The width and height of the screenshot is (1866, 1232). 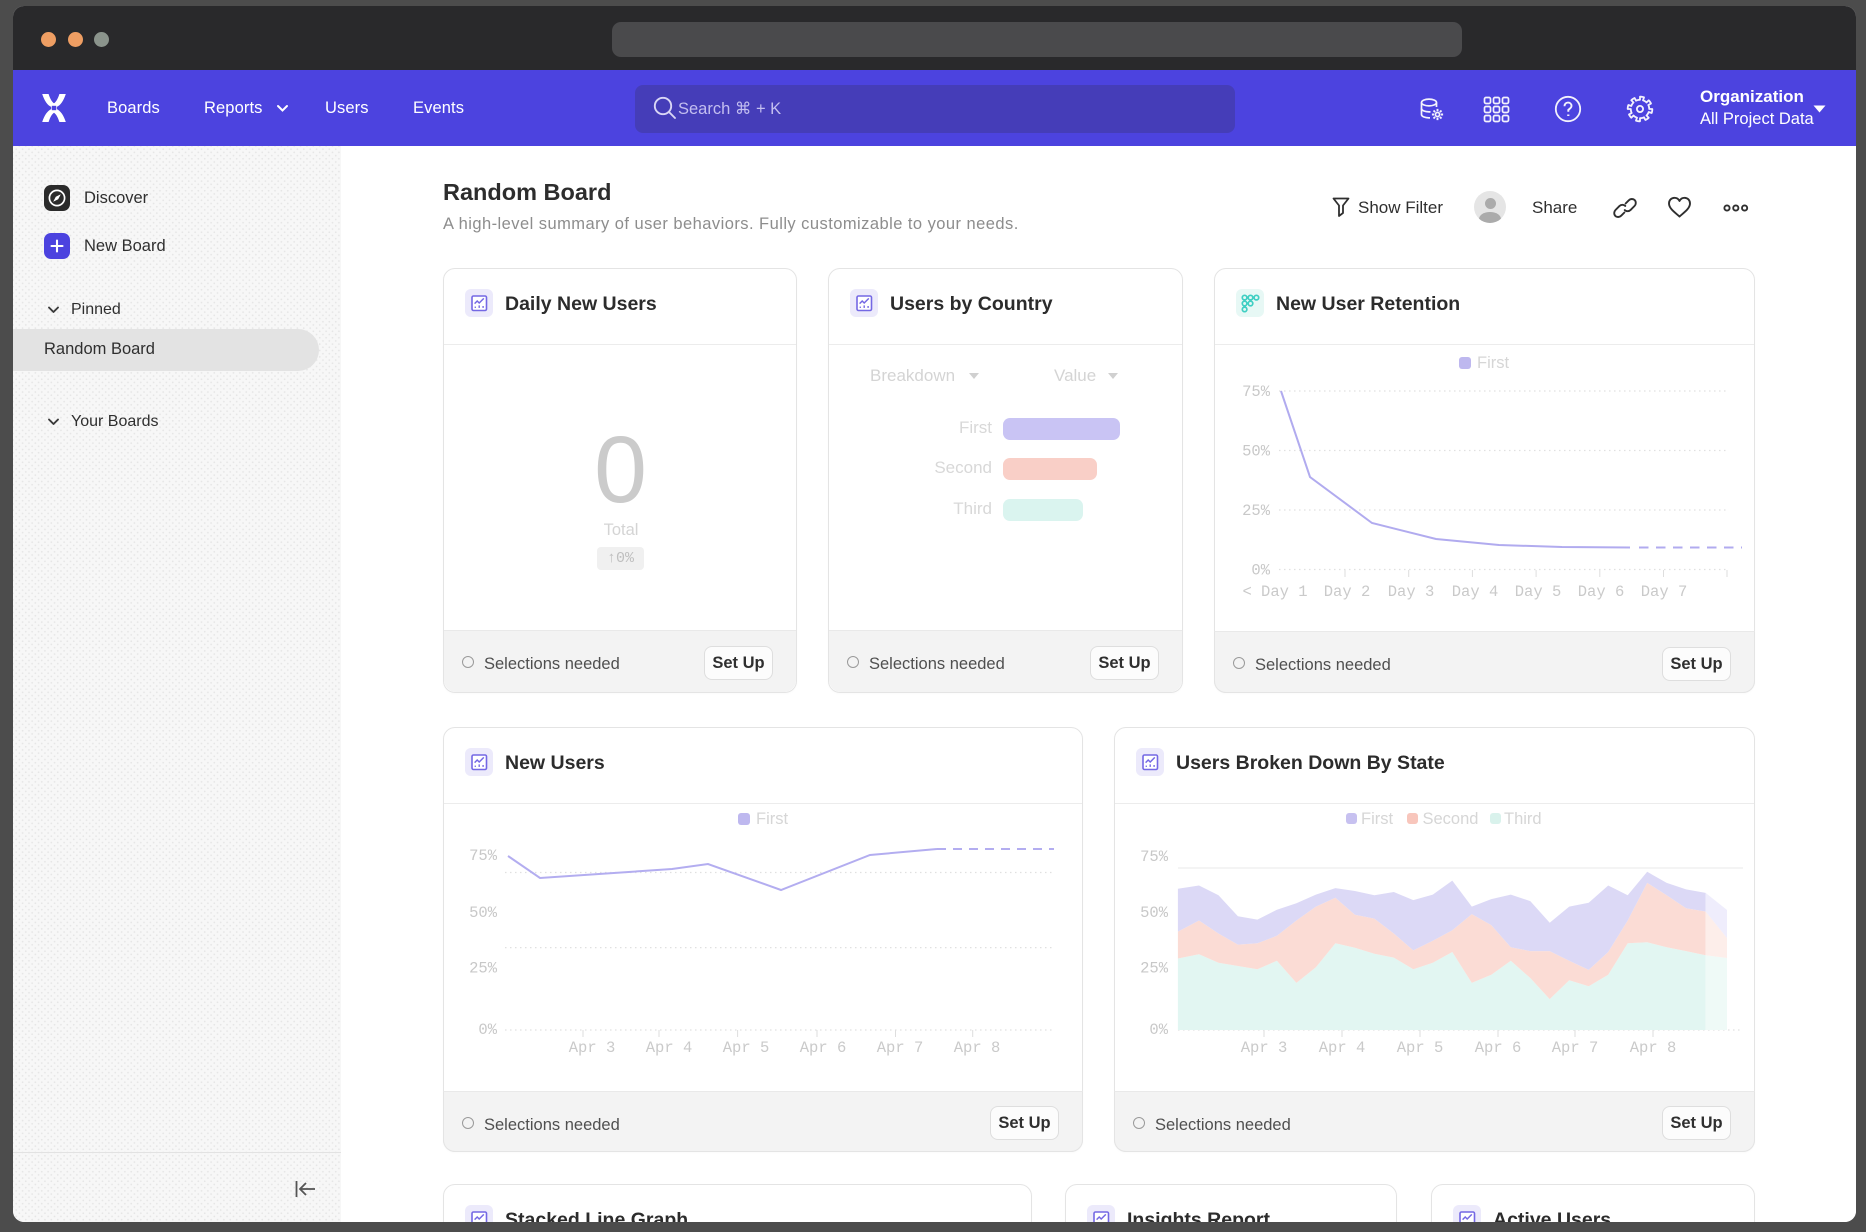 I want to click on svg-text: Day 3, so click(x=1411, y=592).